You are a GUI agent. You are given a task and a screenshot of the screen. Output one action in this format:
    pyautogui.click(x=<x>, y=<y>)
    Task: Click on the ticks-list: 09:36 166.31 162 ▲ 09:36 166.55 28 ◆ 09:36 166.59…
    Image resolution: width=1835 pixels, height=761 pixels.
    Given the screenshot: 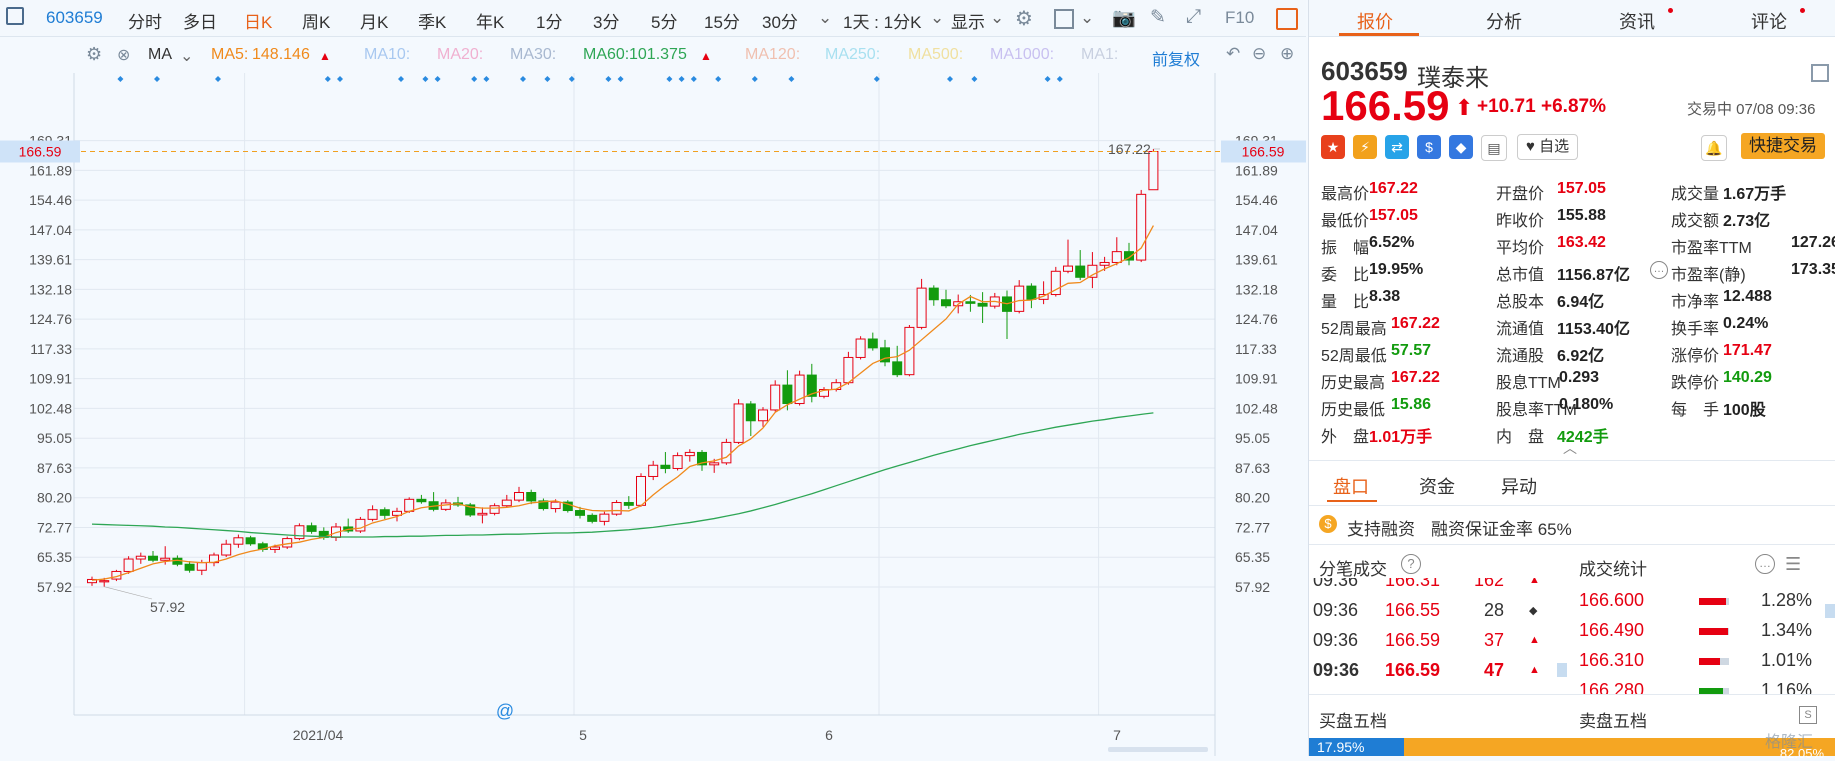 What is the action you would take?
    pyautogui.click(x=1437, y=636)
    